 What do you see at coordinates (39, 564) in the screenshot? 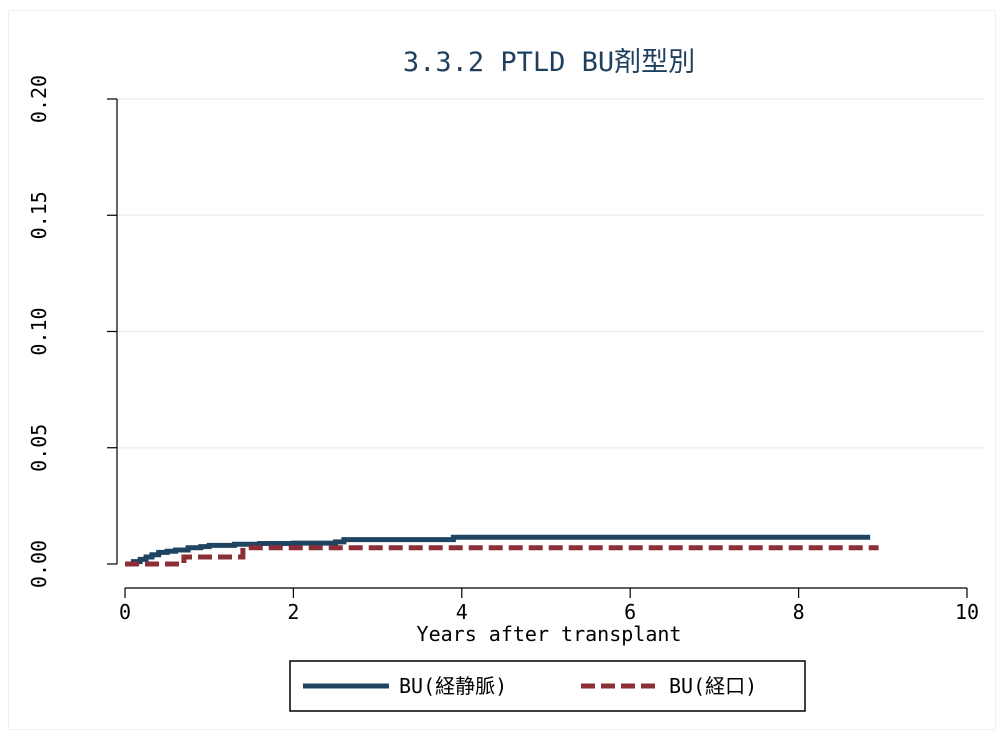
I see `y-tick-label: 0.00` at bounding box center [39, 564].